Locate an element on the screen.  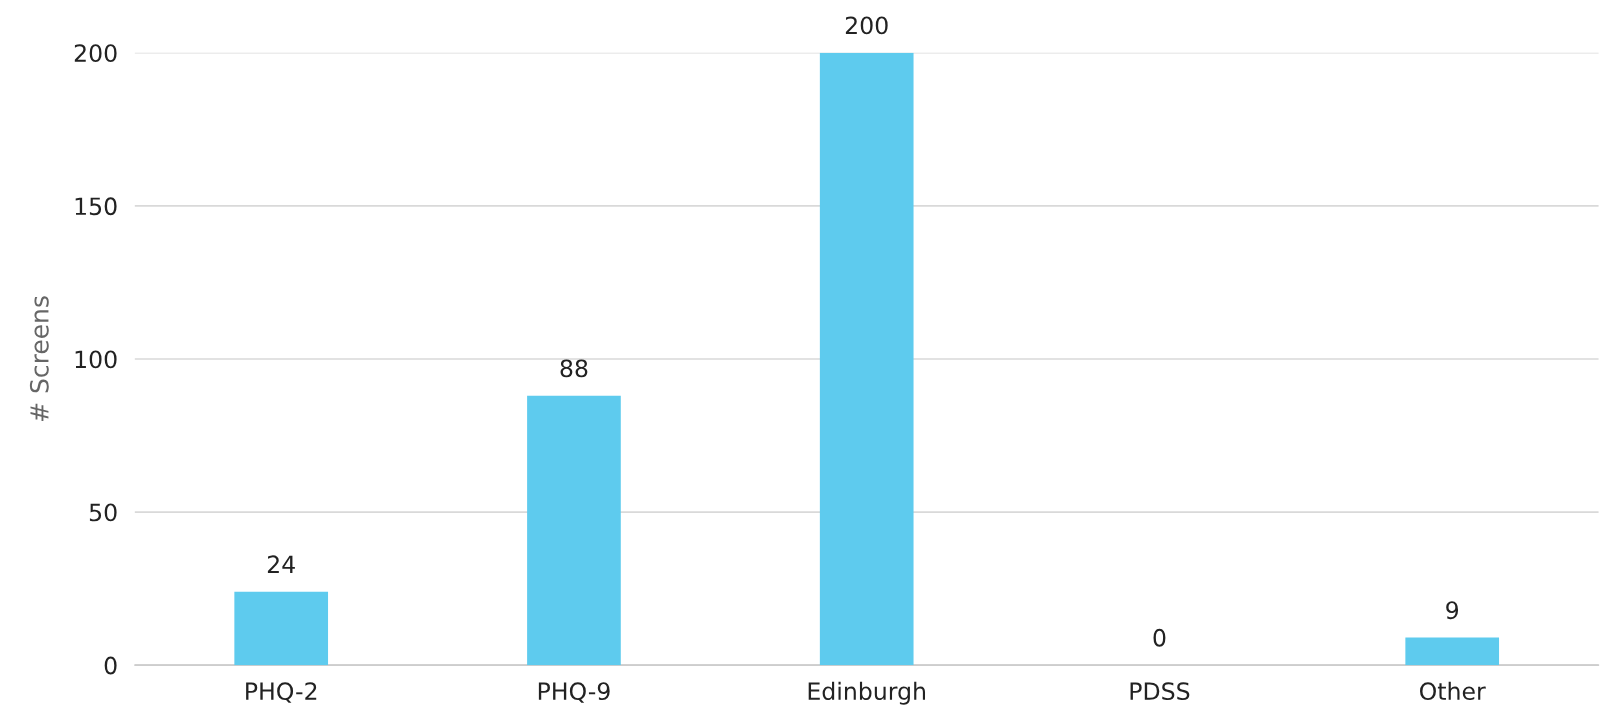
y-tick-label: 150 is located at coordinates (96, 206).